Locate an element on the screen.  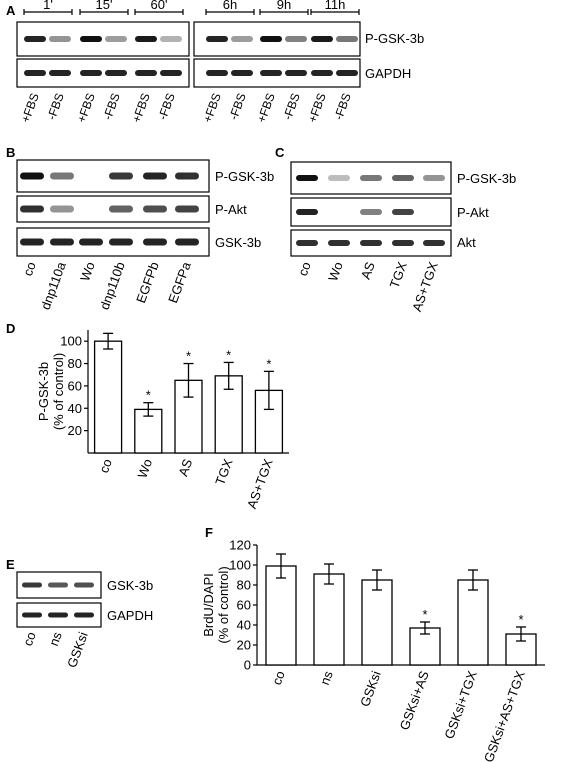
blot-a-label-gapdh: GAPDH is located at coordinates (388, 73).